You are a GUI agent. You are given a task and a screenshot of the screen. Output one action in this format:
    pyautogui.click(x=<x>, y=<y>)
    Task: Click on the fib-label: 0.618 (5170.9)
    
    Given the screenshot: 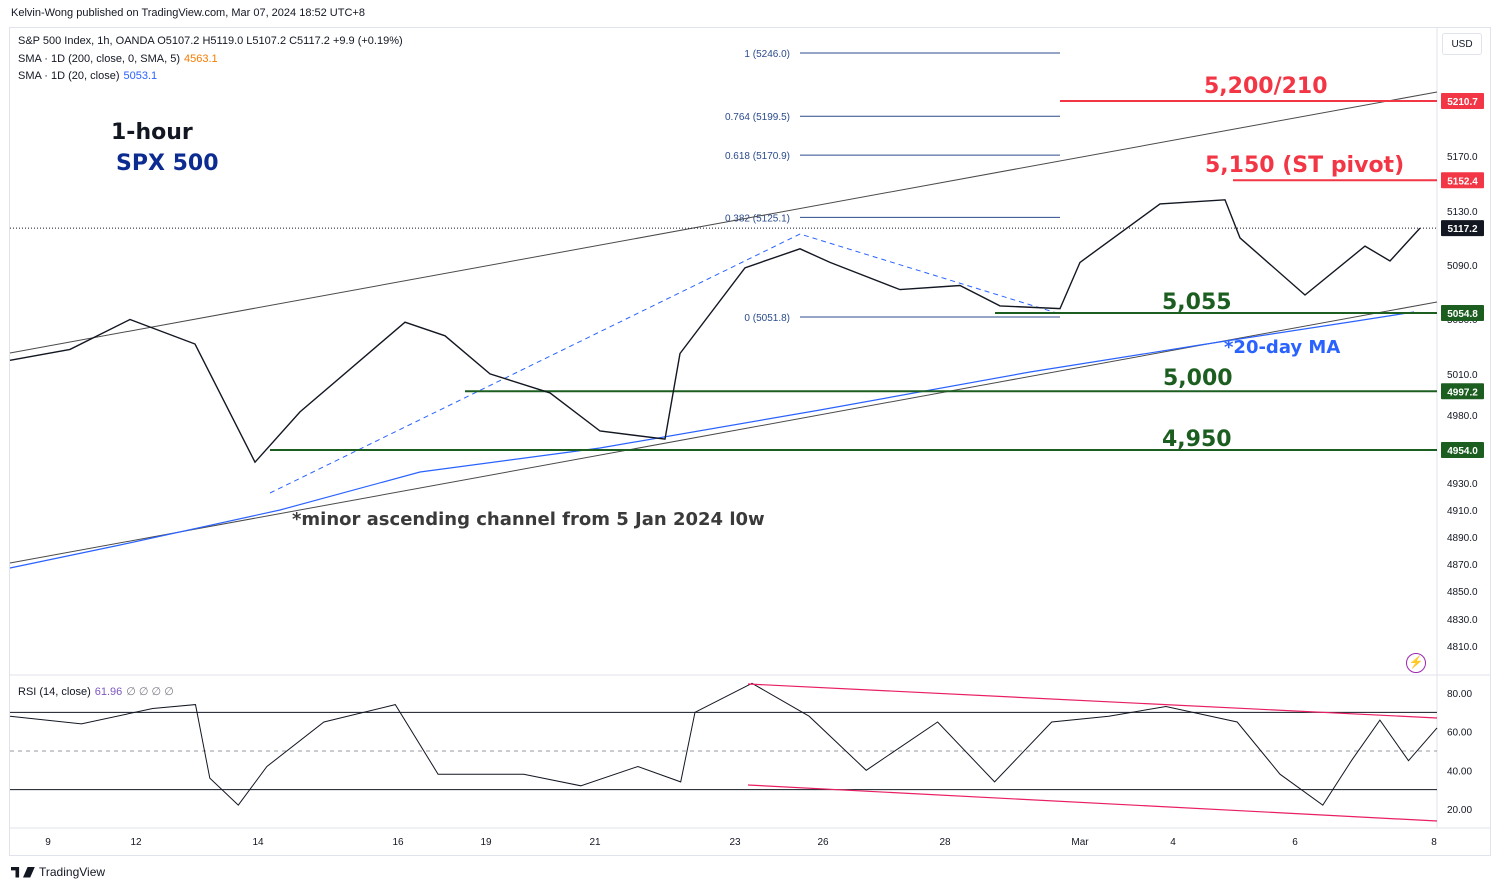 What is the action you would take?
    pyautogui.click(x=757, y=156)
    